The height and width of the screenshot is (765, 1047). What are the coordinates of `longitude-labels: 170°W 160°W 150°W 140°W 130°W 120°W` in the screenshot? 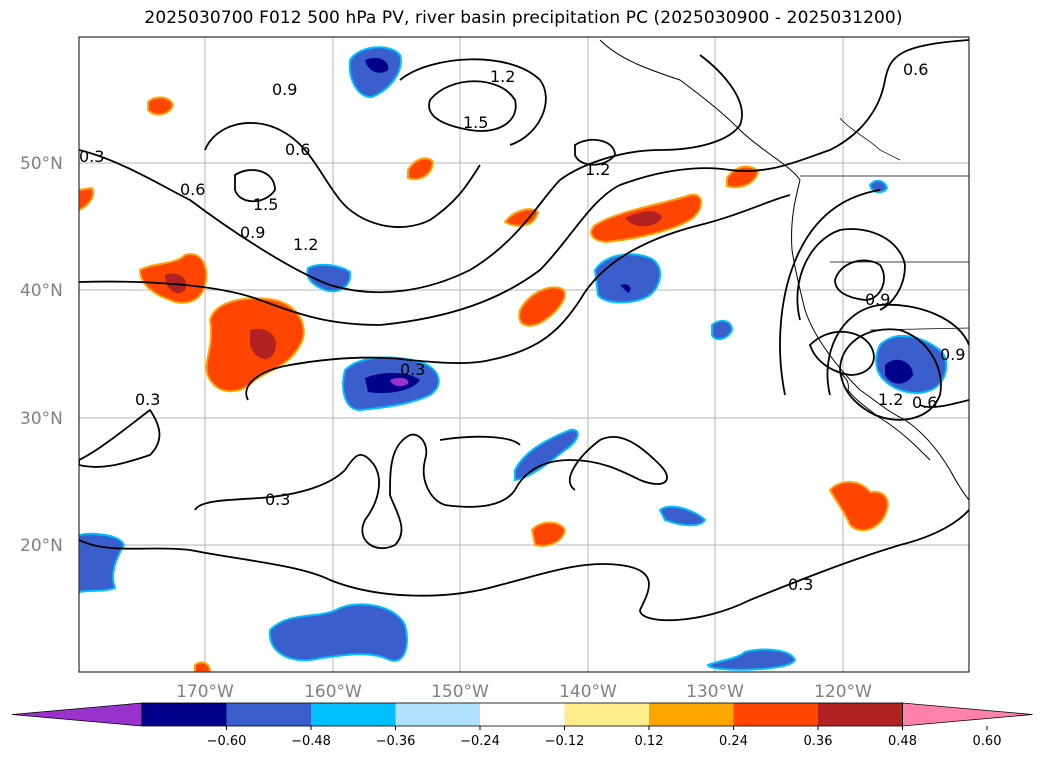 It's located at (524, 692).